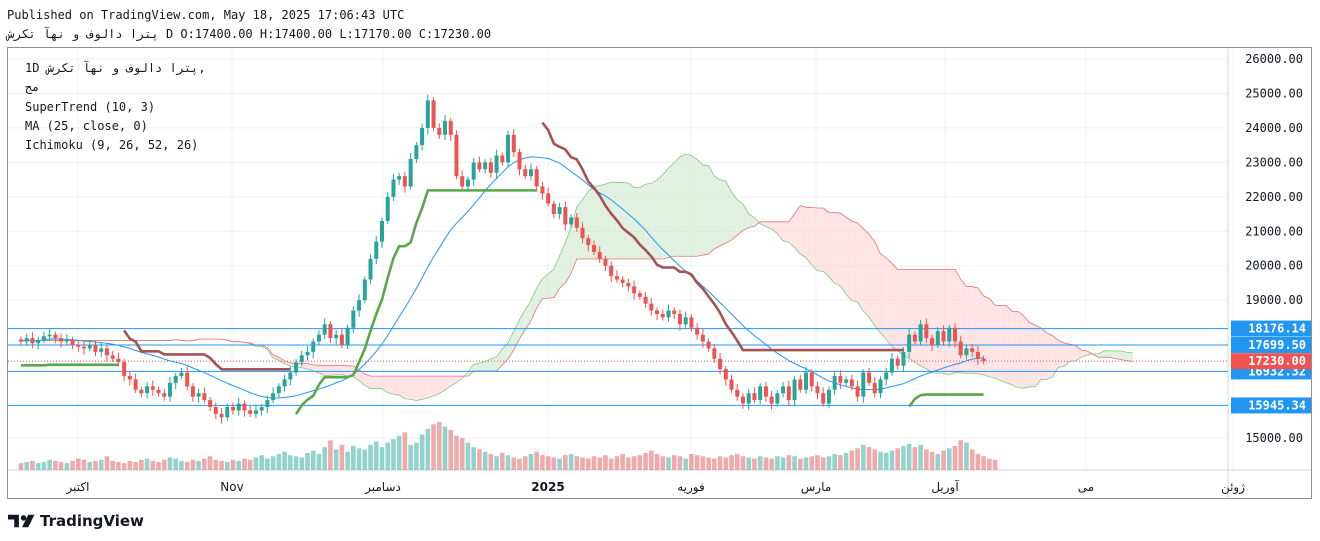 This screenshot has height=541, width=1320. I want to click on legend-ma: MA (25, close, 0), so click(86, 126).